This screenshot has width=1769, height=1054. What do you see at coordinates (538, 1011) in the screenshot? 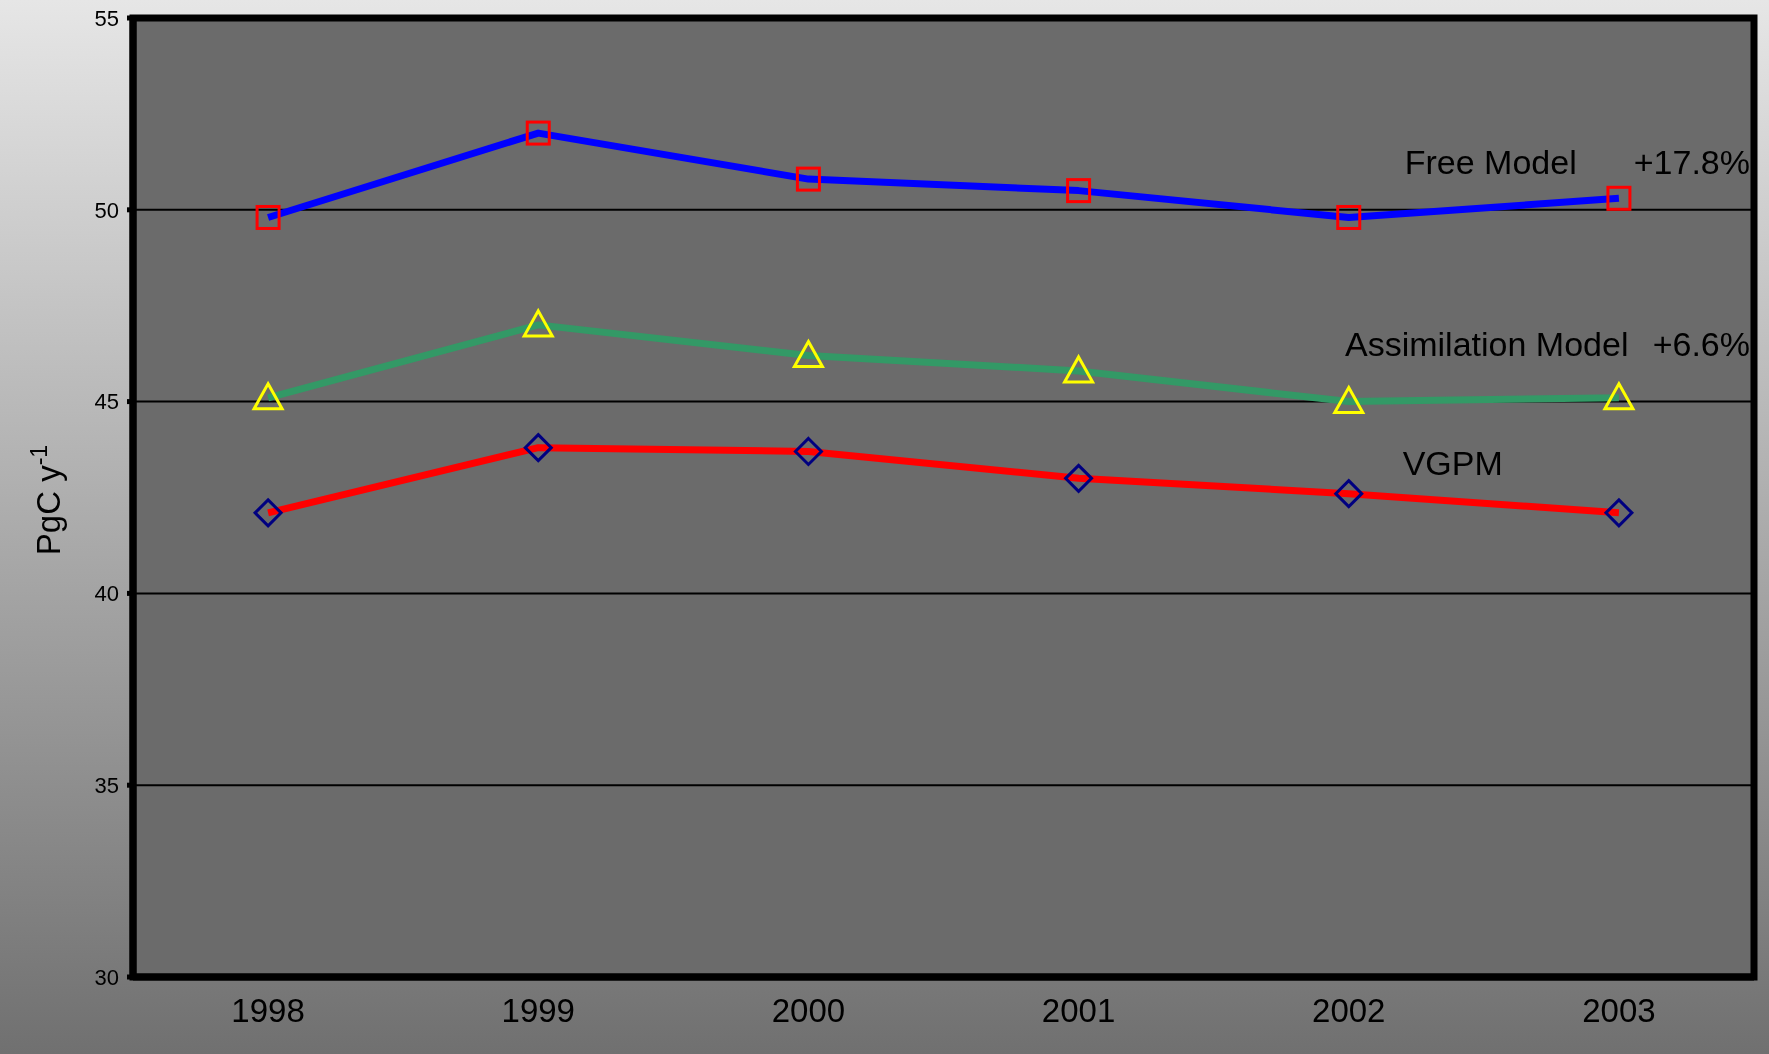
I see `x-tick-label: 1999` at bounding box center [538, 1011].